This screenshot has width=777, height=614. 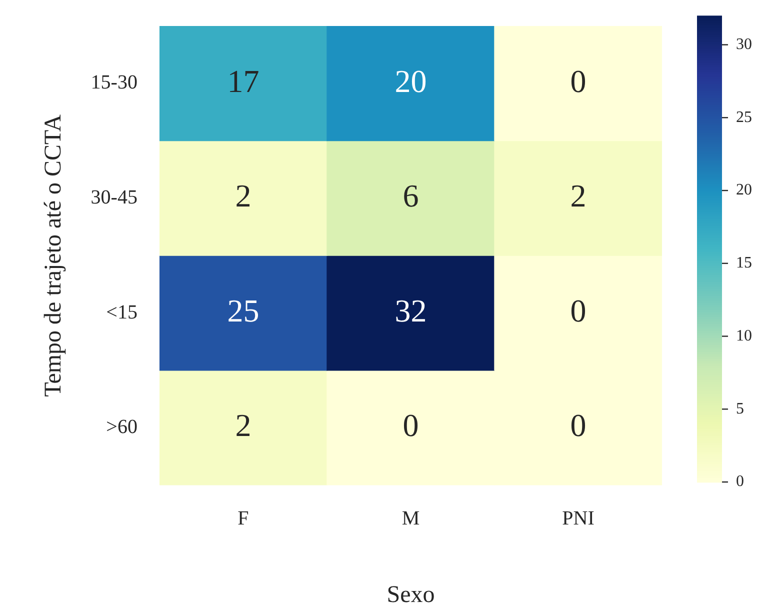 I want to click on color-bar-label: 25, so click(x=744, y=117).